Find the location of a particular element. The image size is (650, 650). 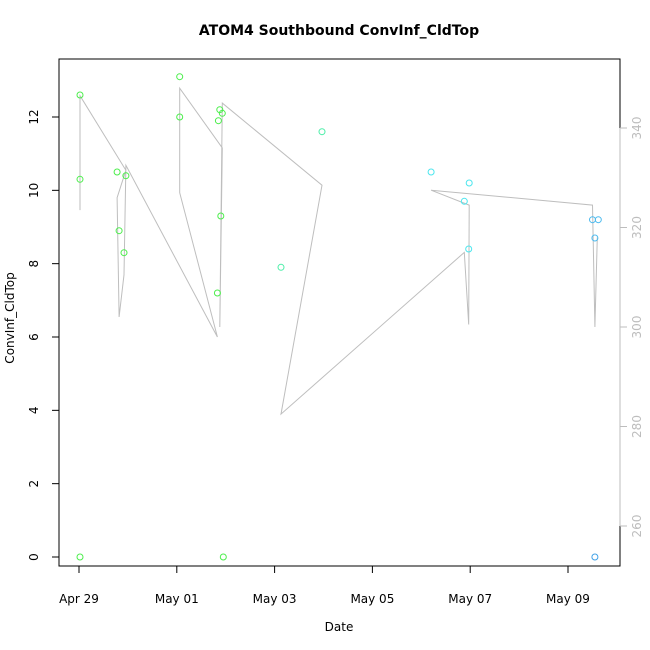

y-tick-label: 10 is located at coordinates (34, 190).